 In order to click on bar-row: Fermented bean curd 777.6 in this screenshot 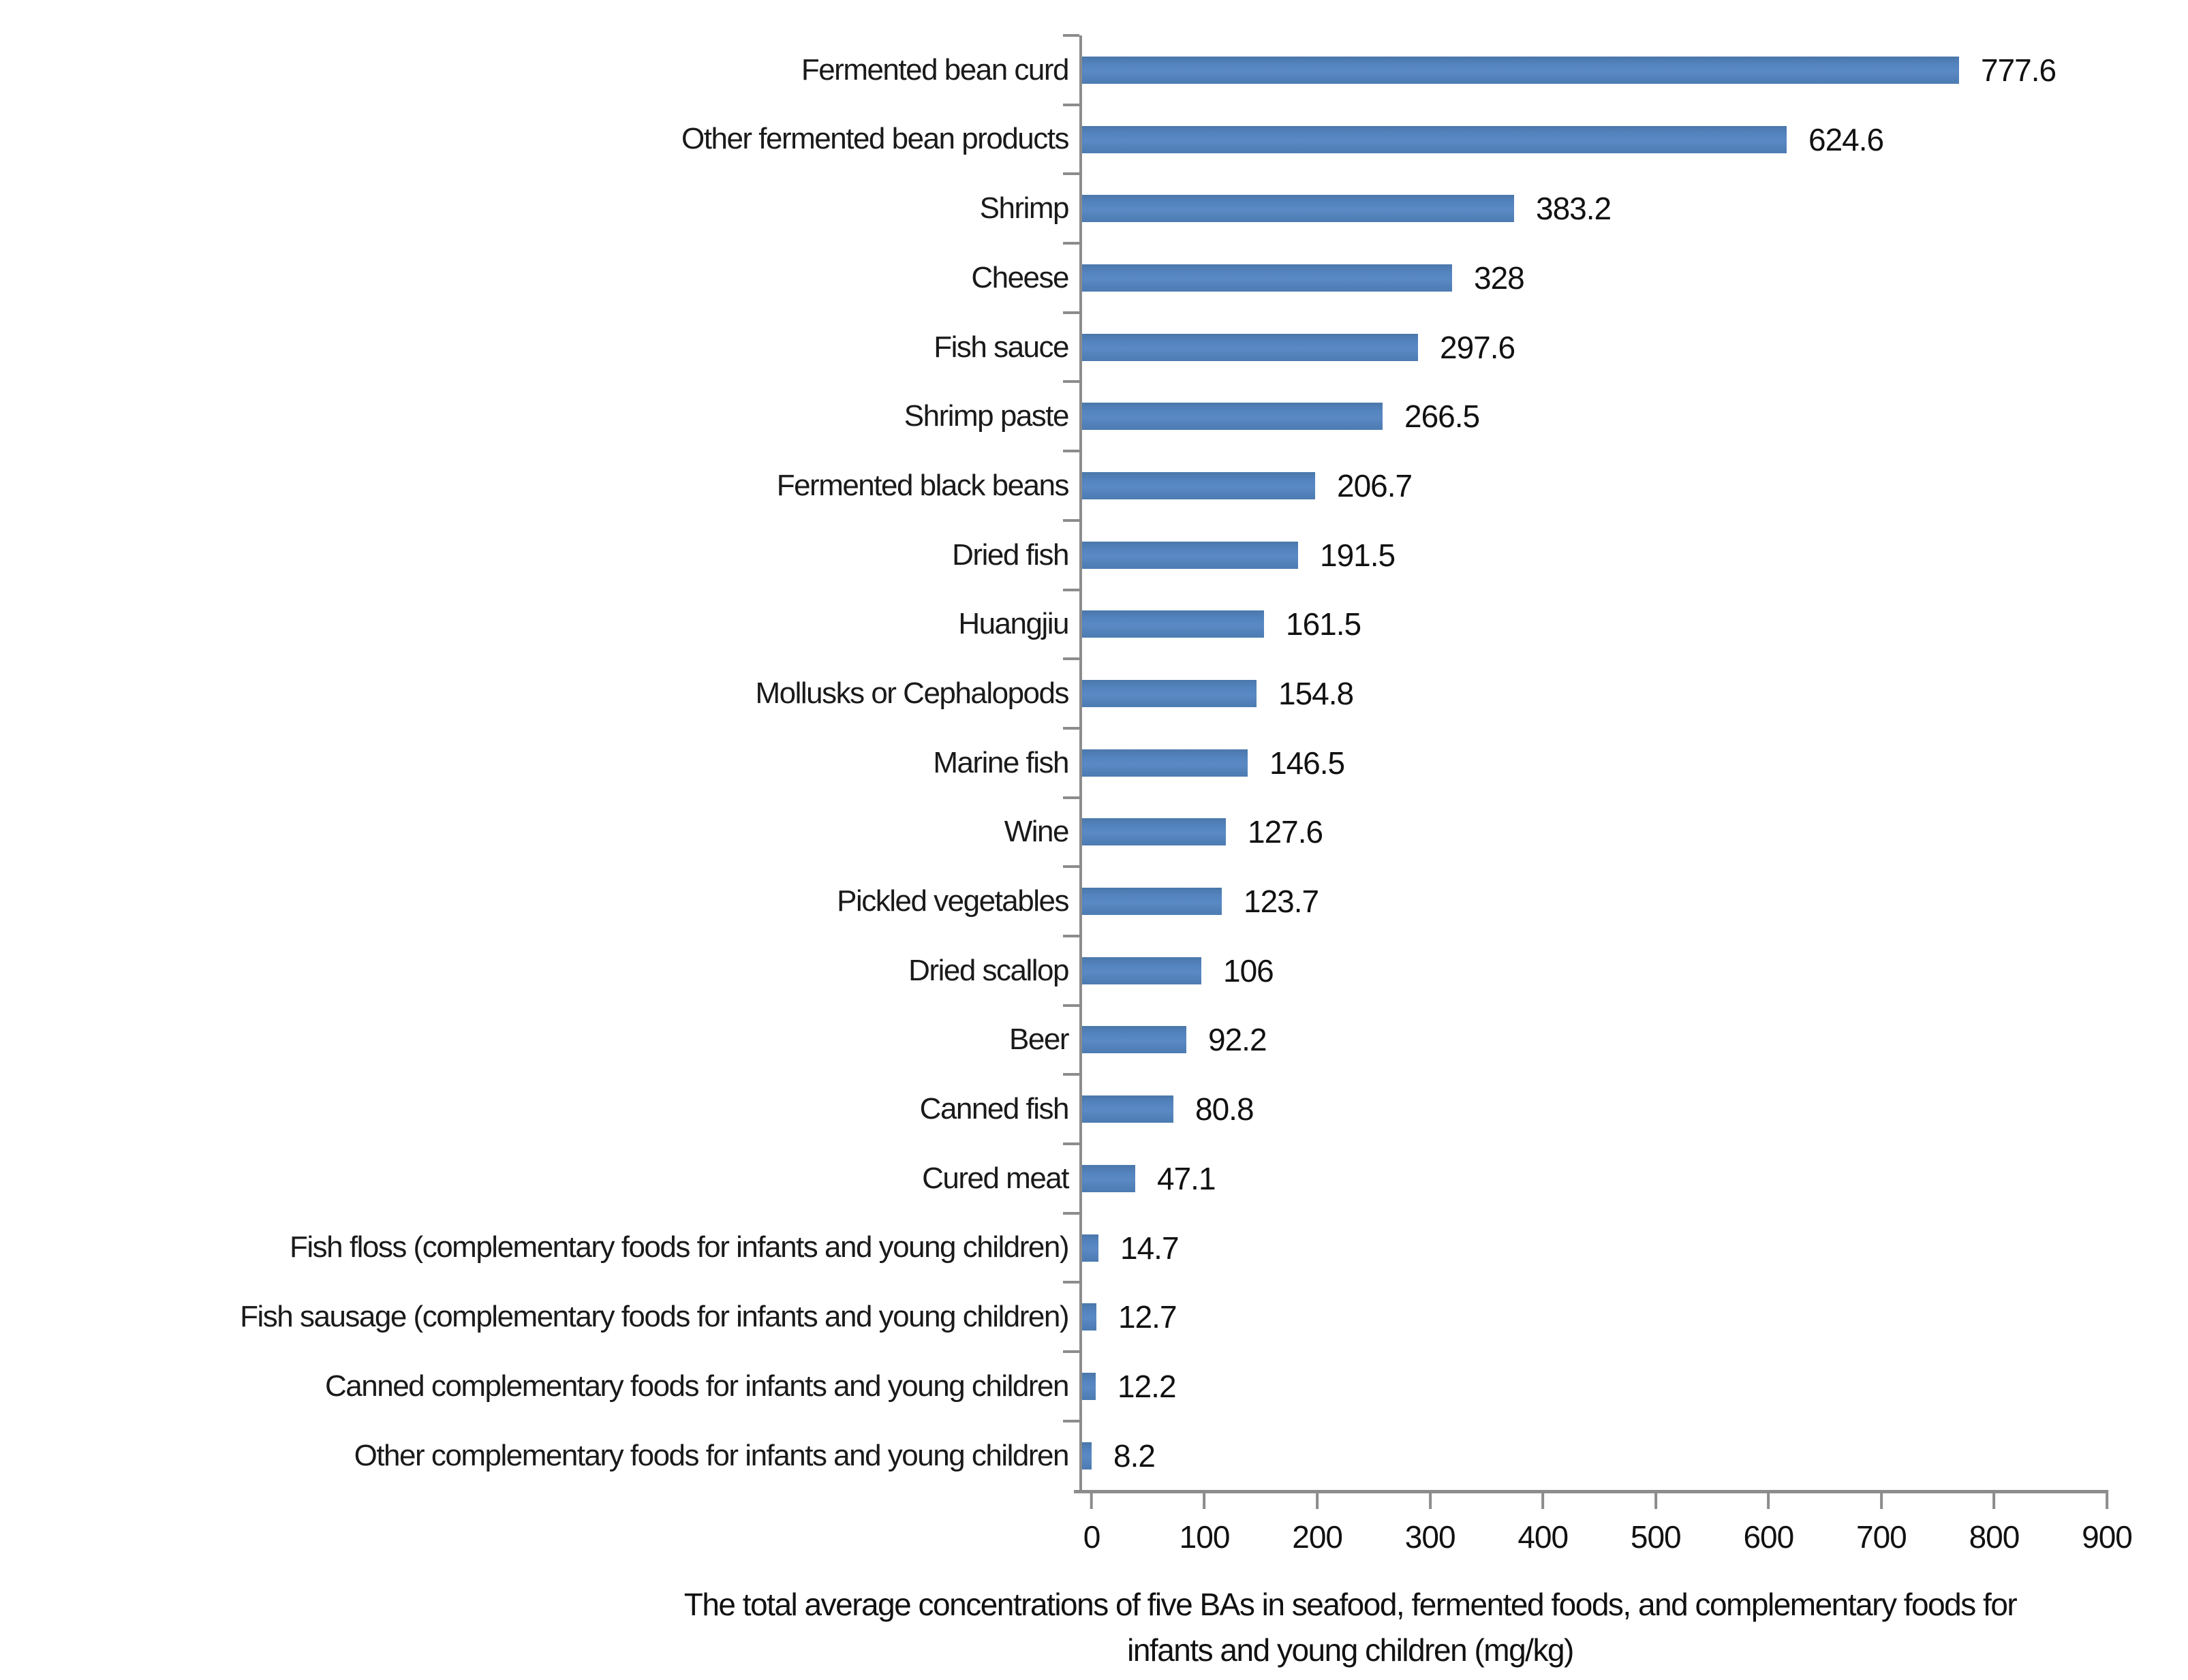, I will do `click(1094, 69)`.